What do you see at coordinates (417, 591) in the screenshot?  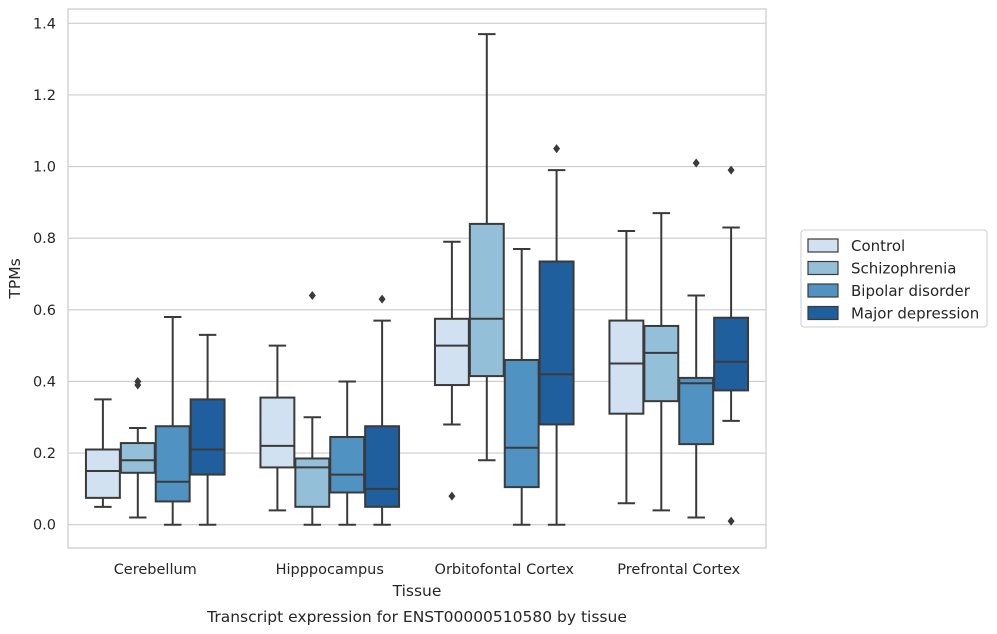 I see `x-axis-label: Tissue` at bounding box center [417, 591].